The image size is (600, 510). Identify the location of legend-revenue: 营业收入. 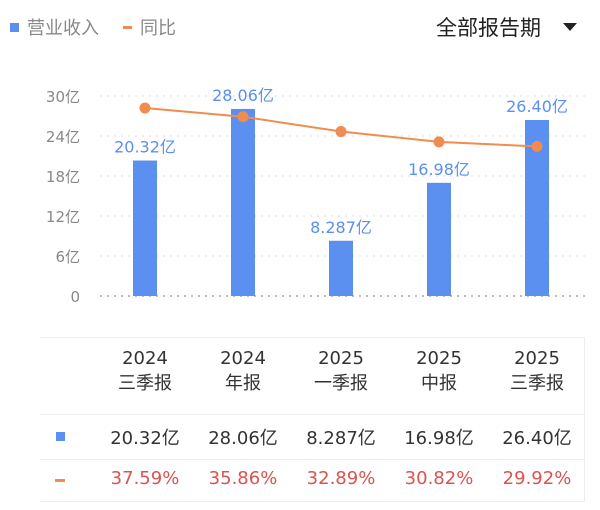
(63, 28).